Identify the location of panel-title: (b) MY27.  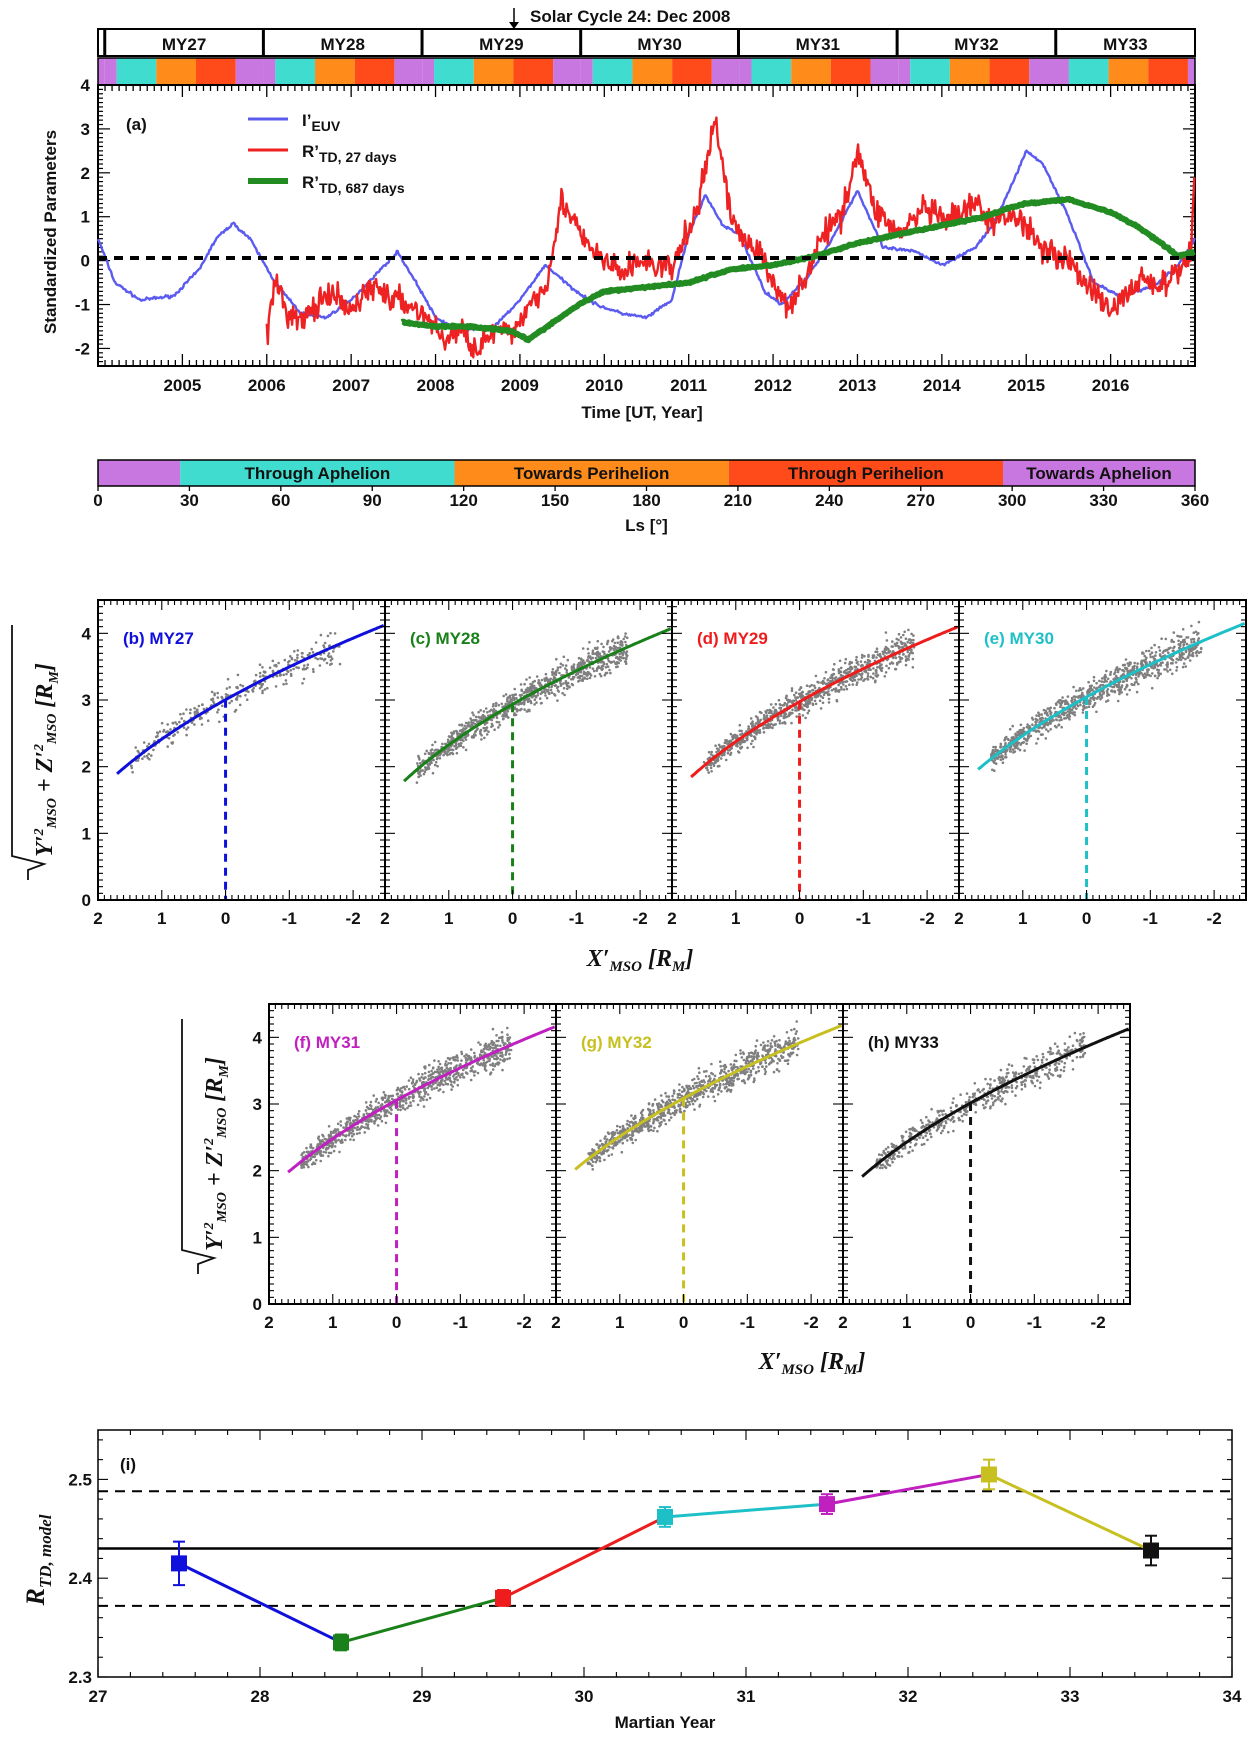
(158, 638).